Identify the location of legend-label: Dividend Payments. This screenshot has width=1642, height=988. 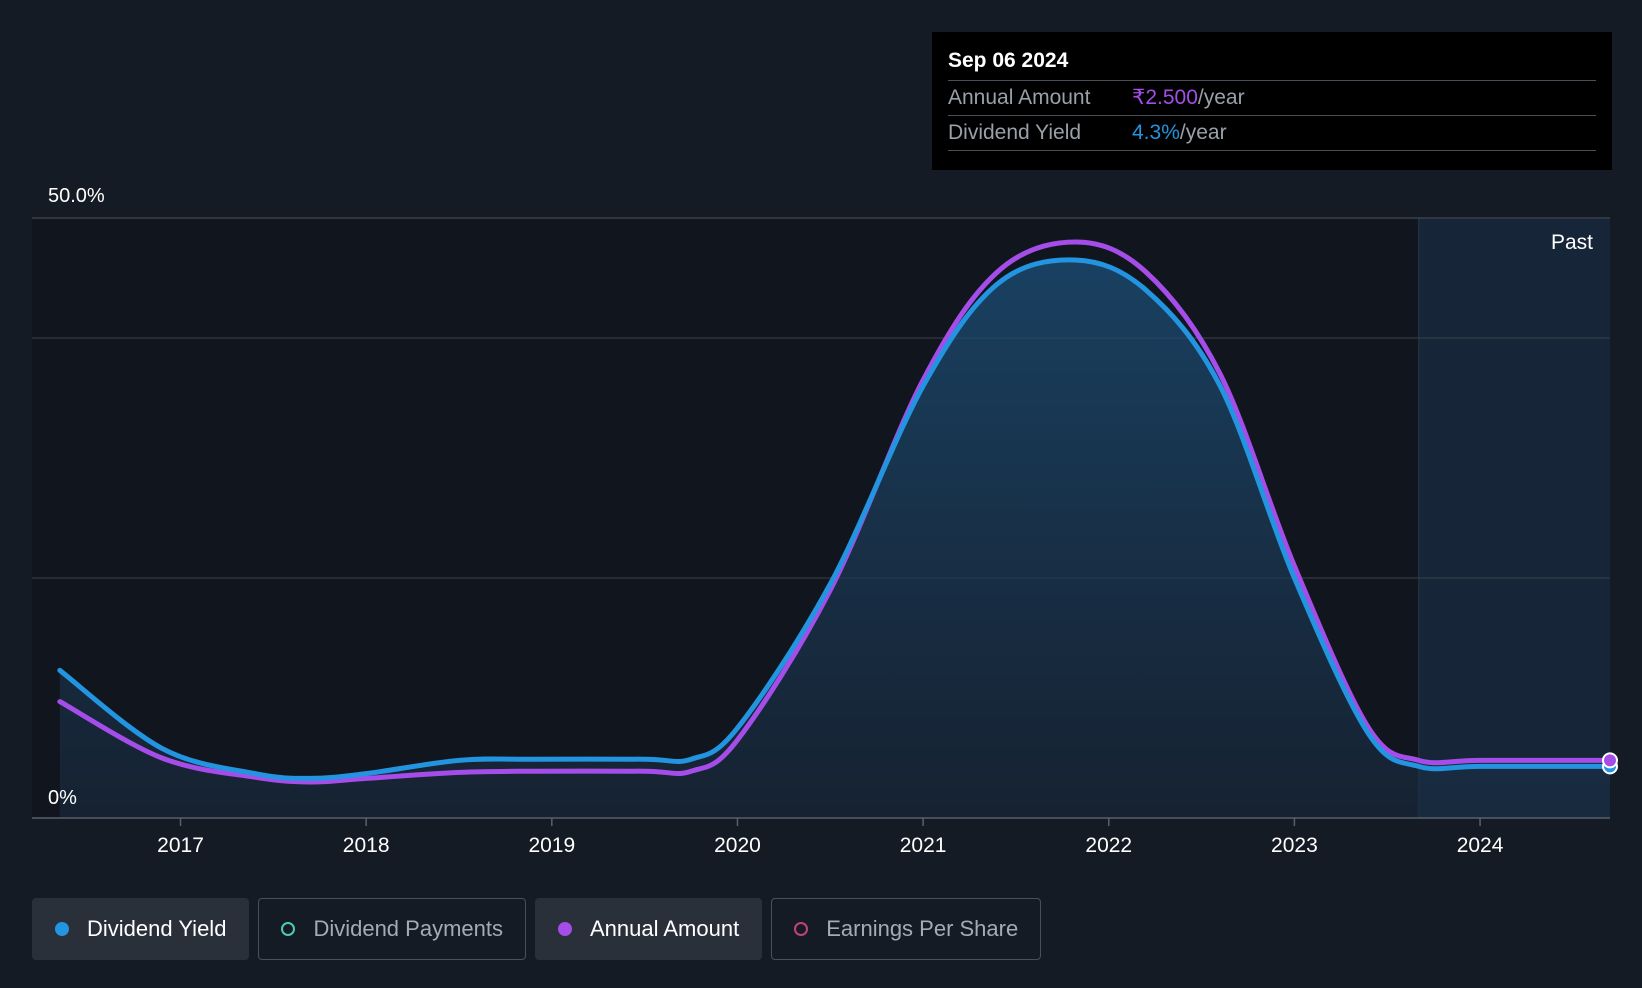
(408, 928).